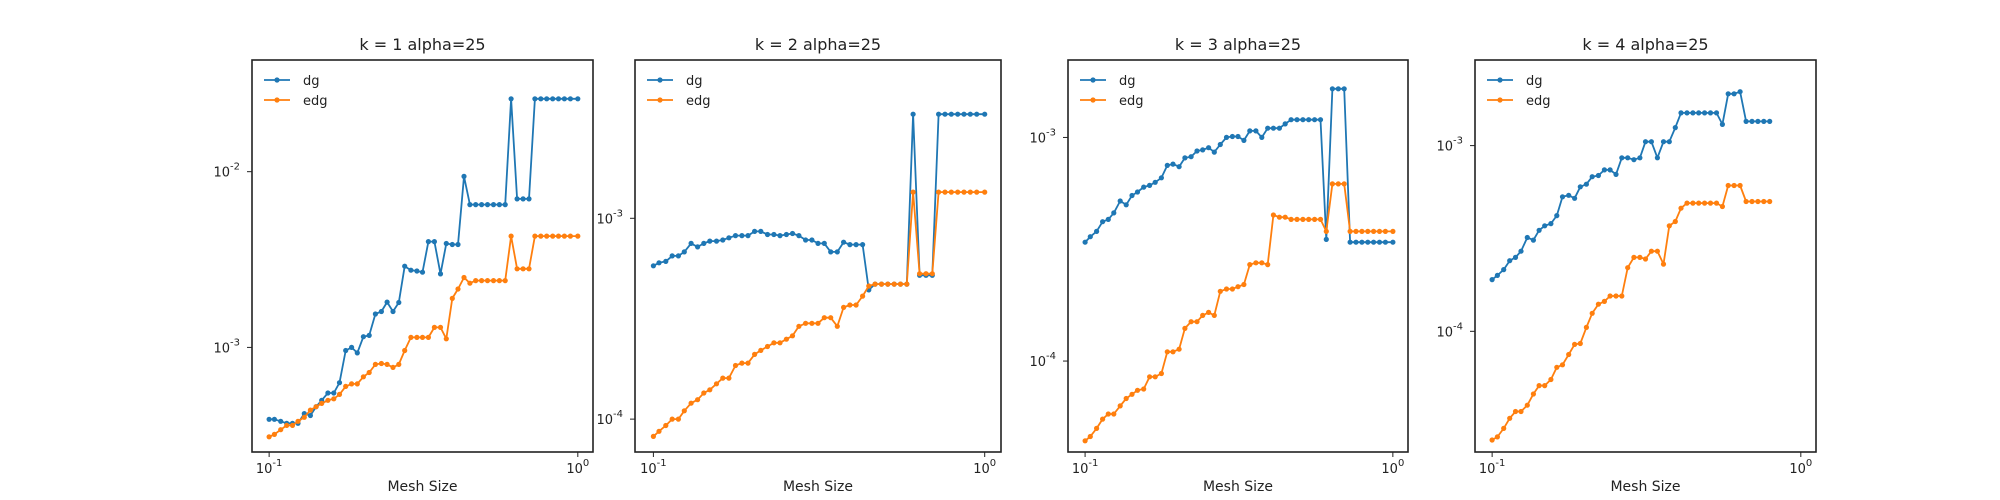 This screenshot has height=500, width=2000. I want to click on legend-marker-dg, so click(1093, 80).